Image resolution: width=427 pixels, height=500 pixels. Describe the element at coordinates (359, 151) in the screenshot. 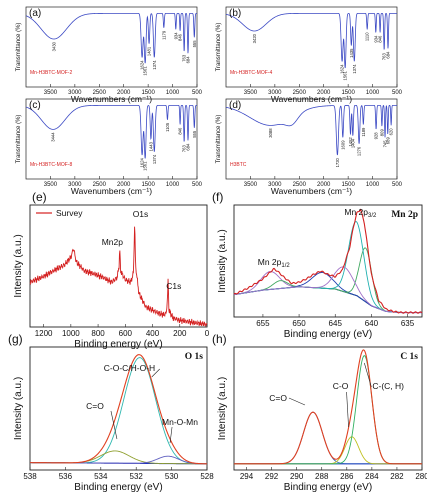

I see `peak-label: 1276` at that location.